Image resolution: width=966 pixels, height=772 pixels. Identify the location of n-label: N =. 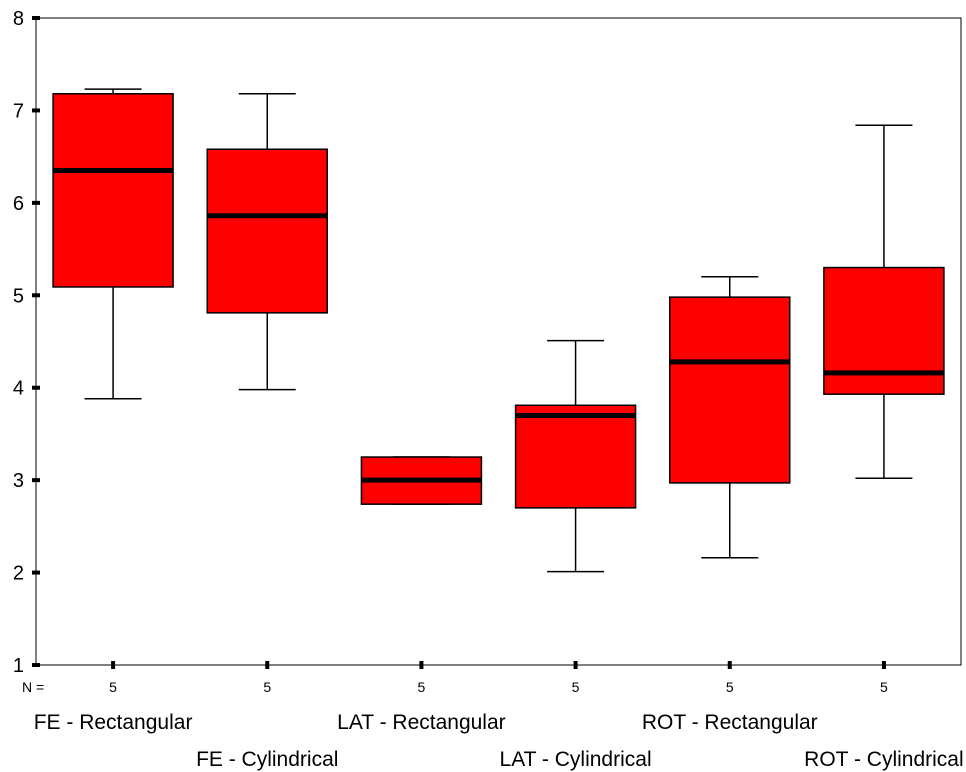
(33, 687).